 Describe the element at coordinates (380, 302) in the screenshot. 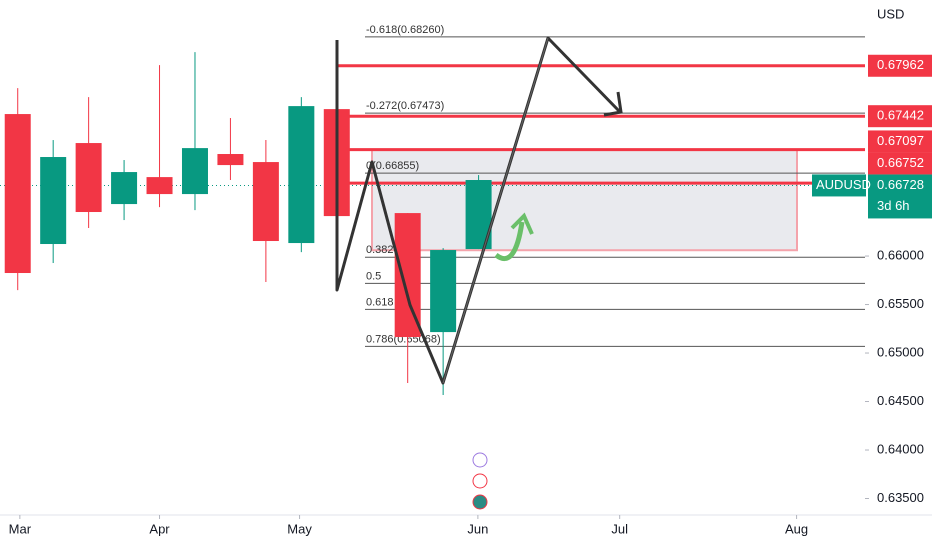

I see `fib-label: 0.618` at that location.